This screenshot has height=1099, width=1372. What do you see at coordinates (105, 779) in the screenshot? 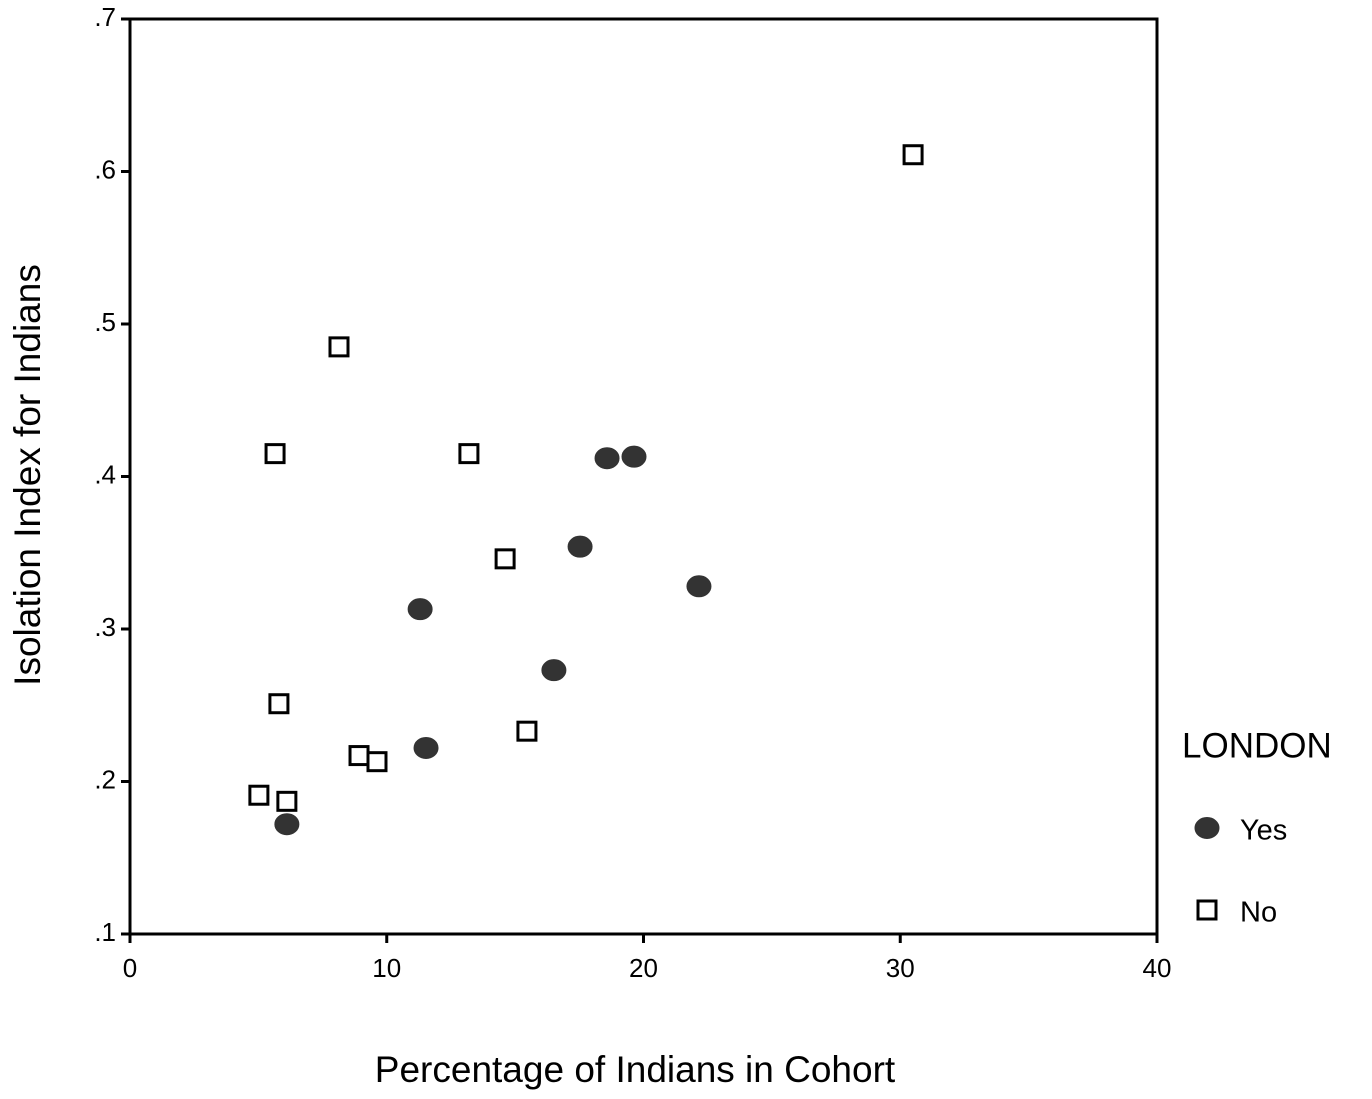
I see `y-tick-label: .2` at bounding box center [105, 779].